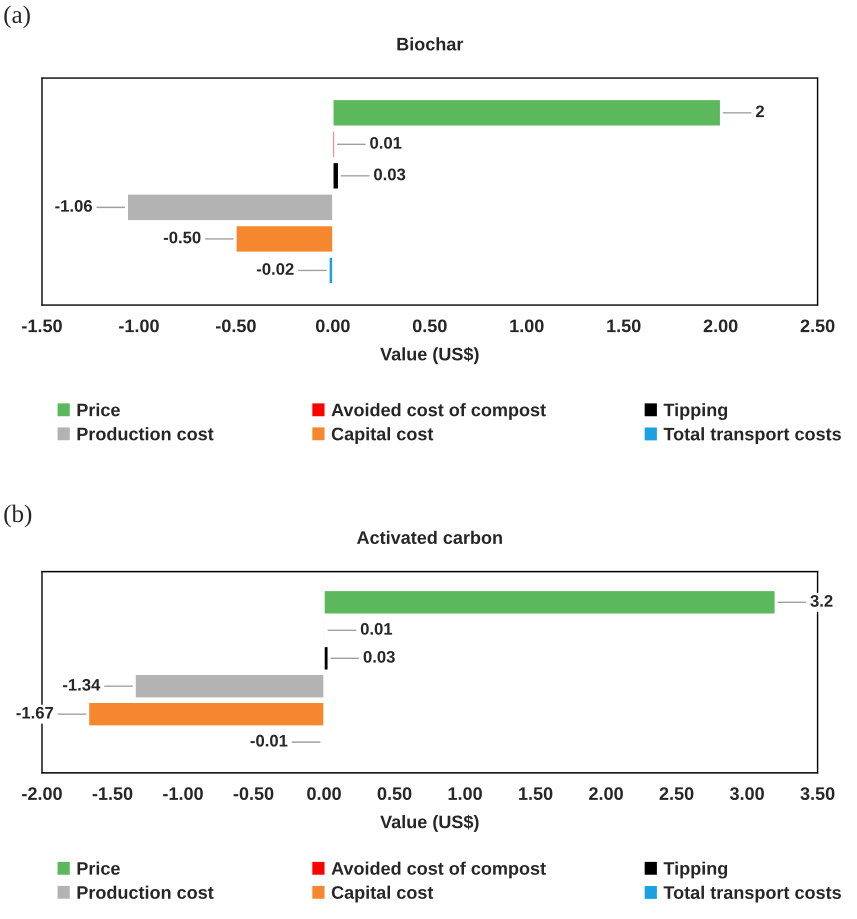 The width and height of the screenshot is (857, 919). What do you see at coordinates (747, 793) in the screenshot?
I see `x-tick-label: 3.00` at bounding box center [747, 793].